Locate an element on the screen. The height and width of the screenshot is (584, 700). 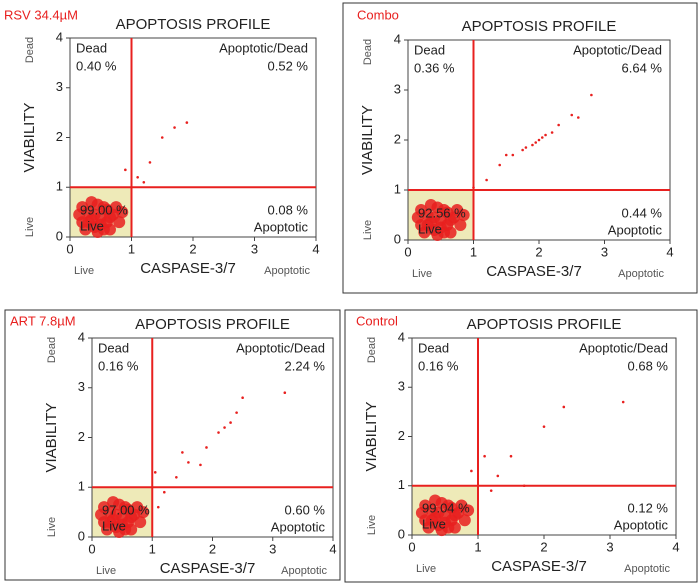
quadrant-percent: 2.24 % is located at coordinates (305, 365).